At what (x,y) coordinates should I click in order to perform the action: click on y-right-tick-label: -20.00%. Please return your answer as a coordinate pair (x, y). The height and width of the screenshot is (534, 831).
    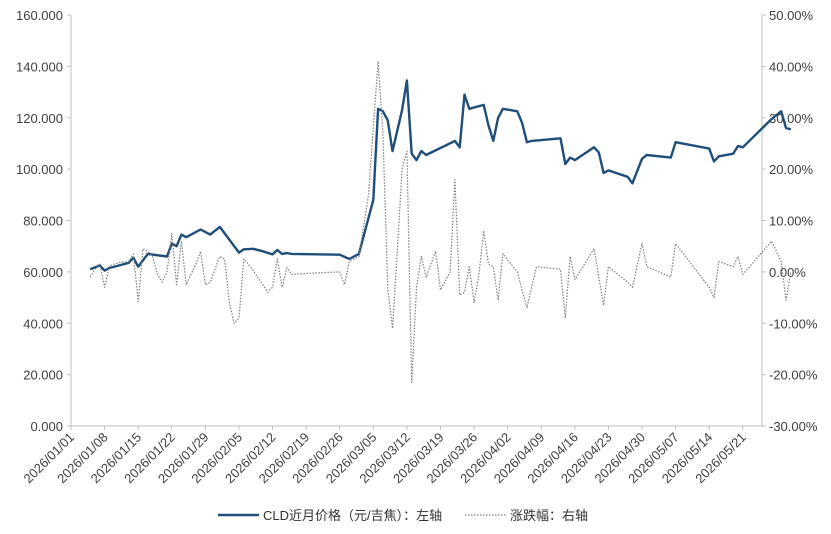
    Looking at the image, I should click on (793, 375).